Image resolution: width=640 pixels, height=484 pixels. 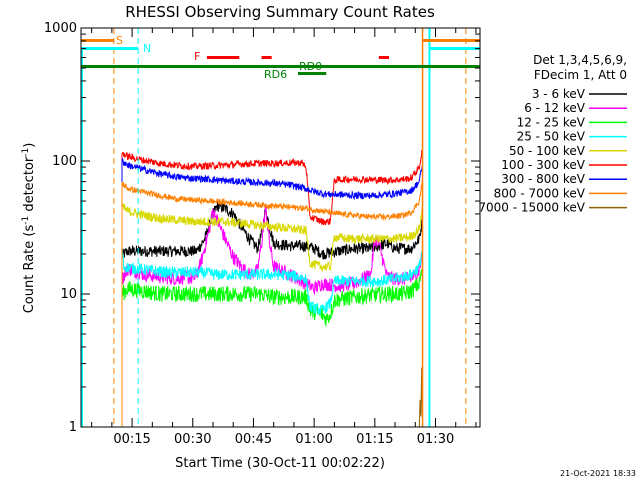 I want to click on chart-title: RHESSI Observing Summary Count Rates, so click(x=280, y=12).